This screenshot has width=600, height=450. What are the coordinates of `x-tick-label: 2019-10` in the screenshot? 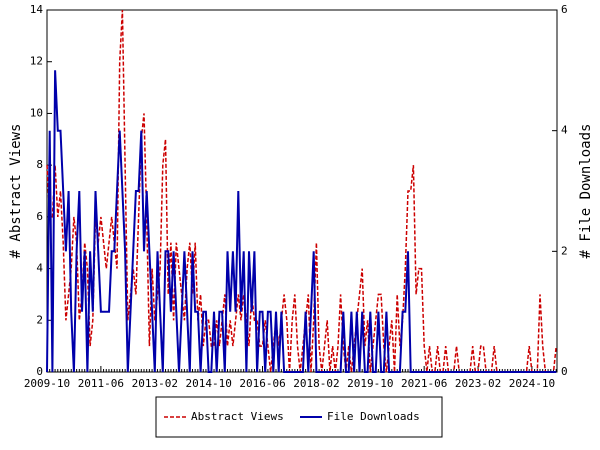 It's located at (370, 383).